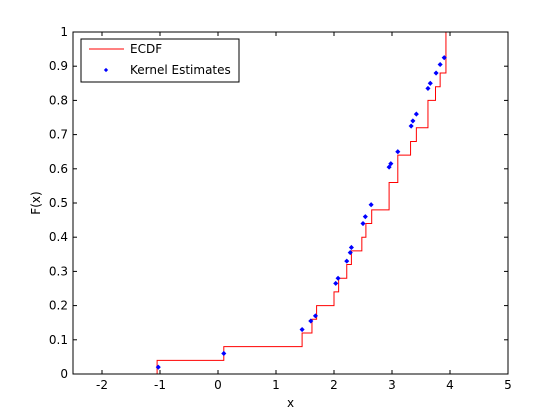 The width and height of the screenshot is (560, 420). What do you see at coordinates (58, 203) in the screenshot?
I see `y-tick-label: 0.5` at bounding box center [58, 203].